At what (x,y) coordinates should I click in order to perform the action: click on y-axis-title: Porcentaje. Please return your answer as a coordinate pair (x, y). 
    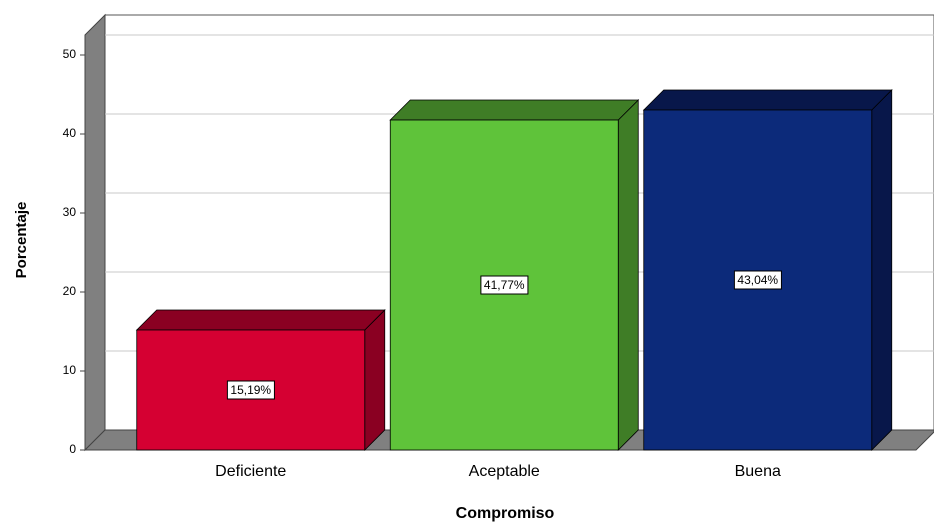
    Looking at the image, I should click on (21, 240).